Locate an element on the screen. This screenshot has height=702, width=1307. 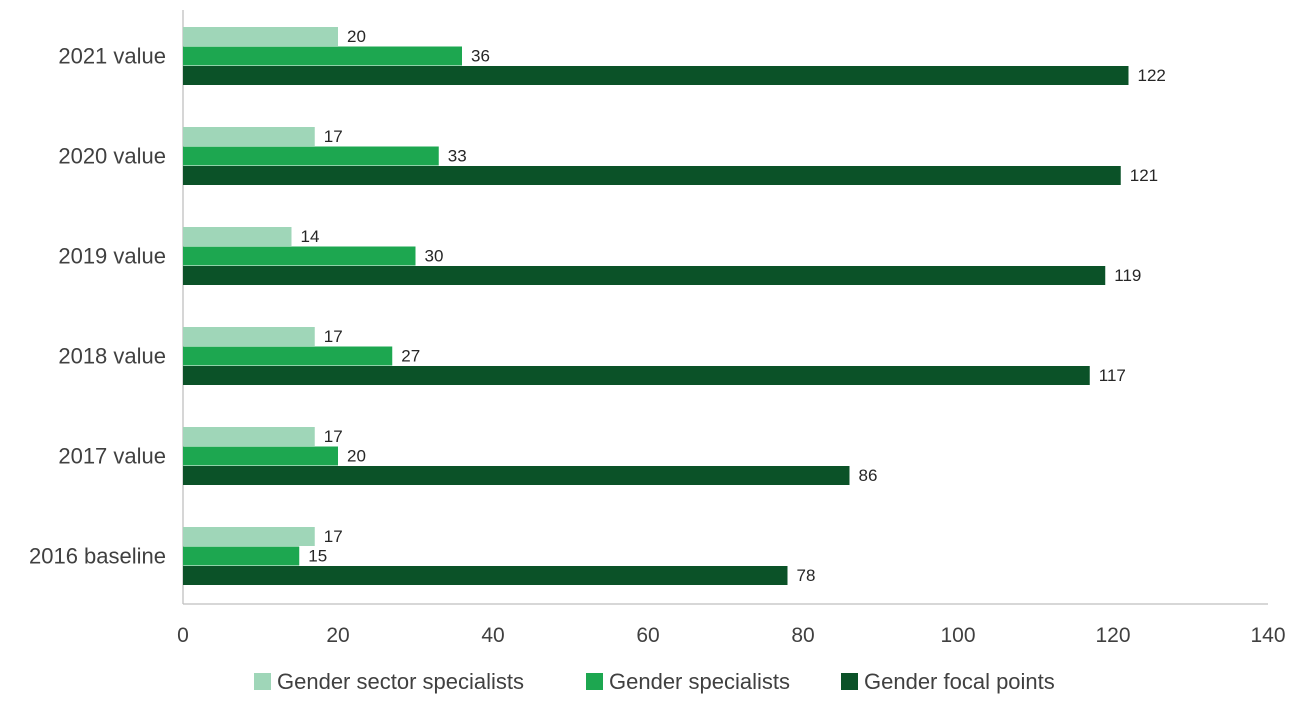
x-tick-label: 100 is located at coordinates (957, 635).